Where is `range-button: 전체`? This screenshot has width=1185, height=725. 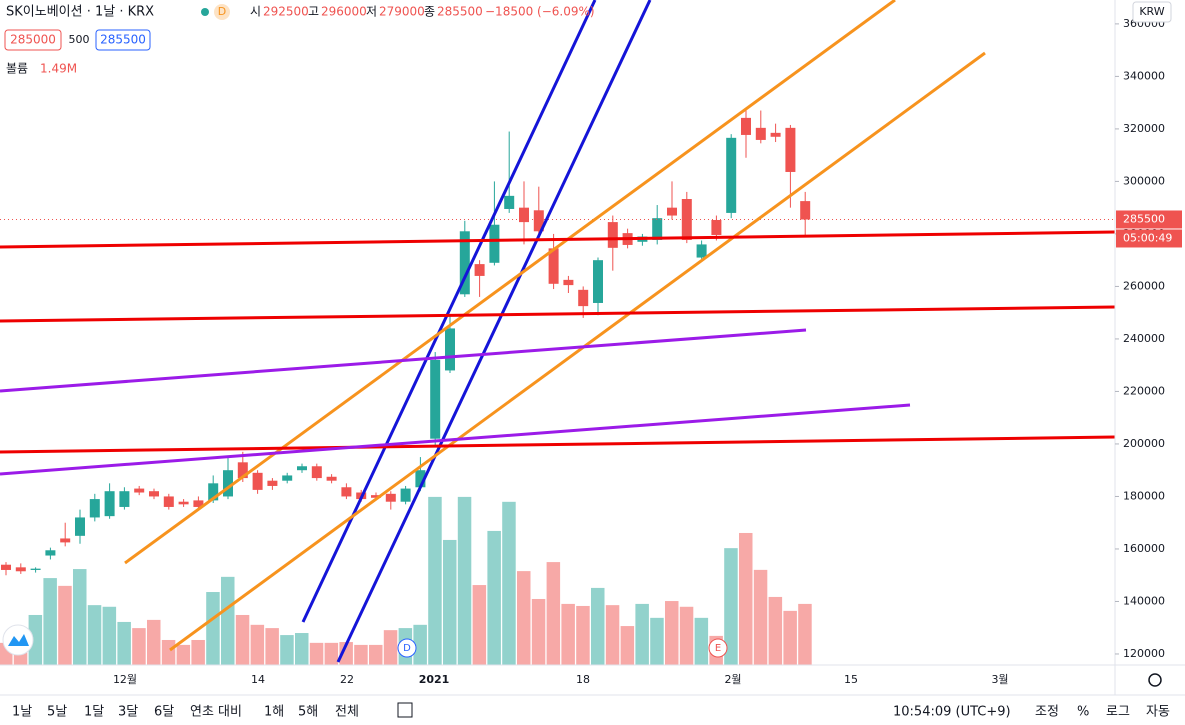 range-button: 전체 is located at coordinates (347, 712).